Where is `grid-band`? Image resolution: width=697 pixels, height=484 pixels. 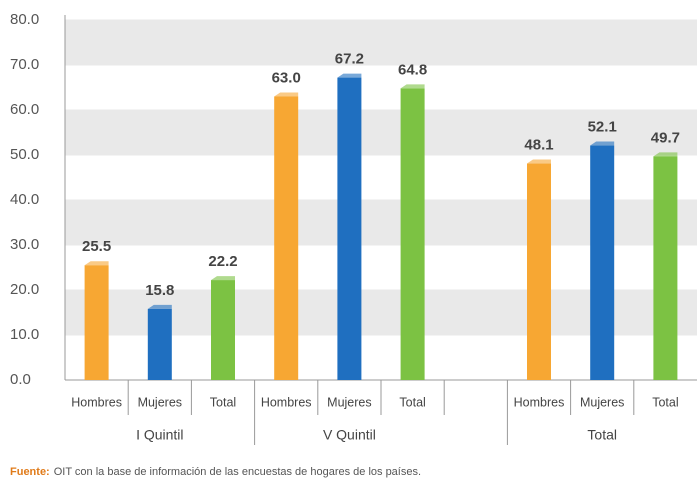 grid-band is located at coordinates (381, 42).